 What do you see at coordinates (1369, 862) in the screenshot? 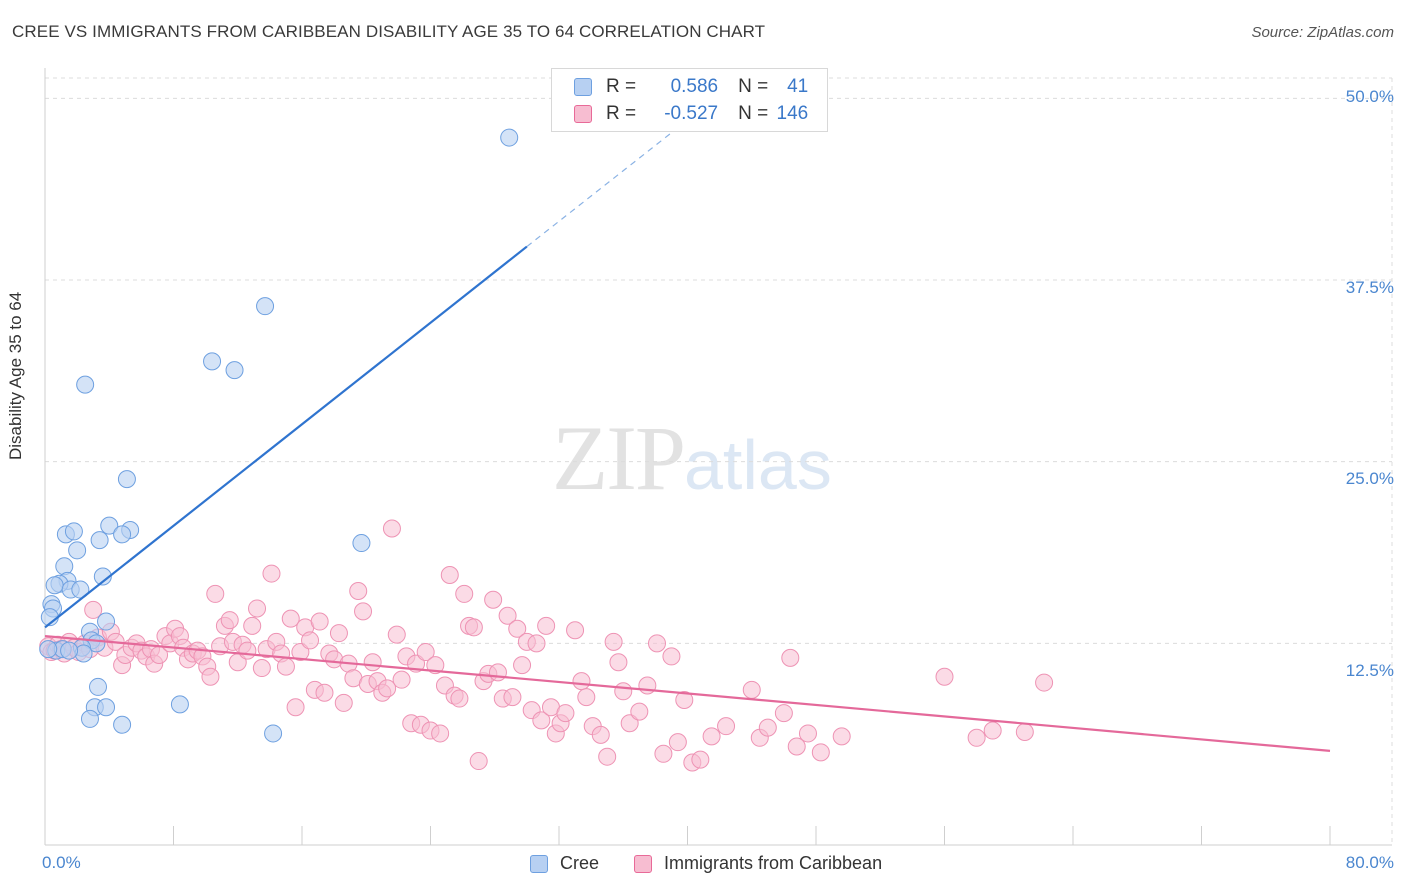
I see `x-tick-label: 80.0%` at bounding box center [1369, 862].